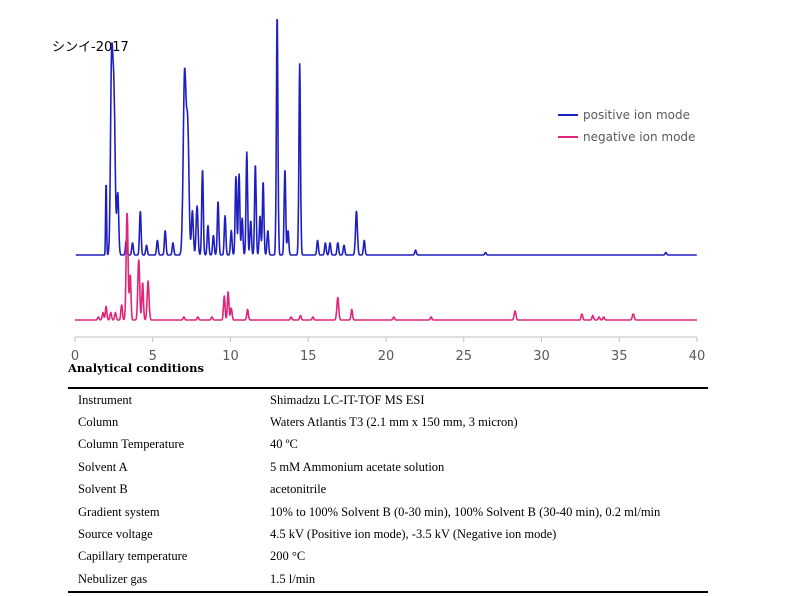 This screenshot has height=596, width=795. What do you see at coordinates (90, 47) in the screenshot?
I see `sample-label: シンイ-2017` at bounding box center [90, 47].